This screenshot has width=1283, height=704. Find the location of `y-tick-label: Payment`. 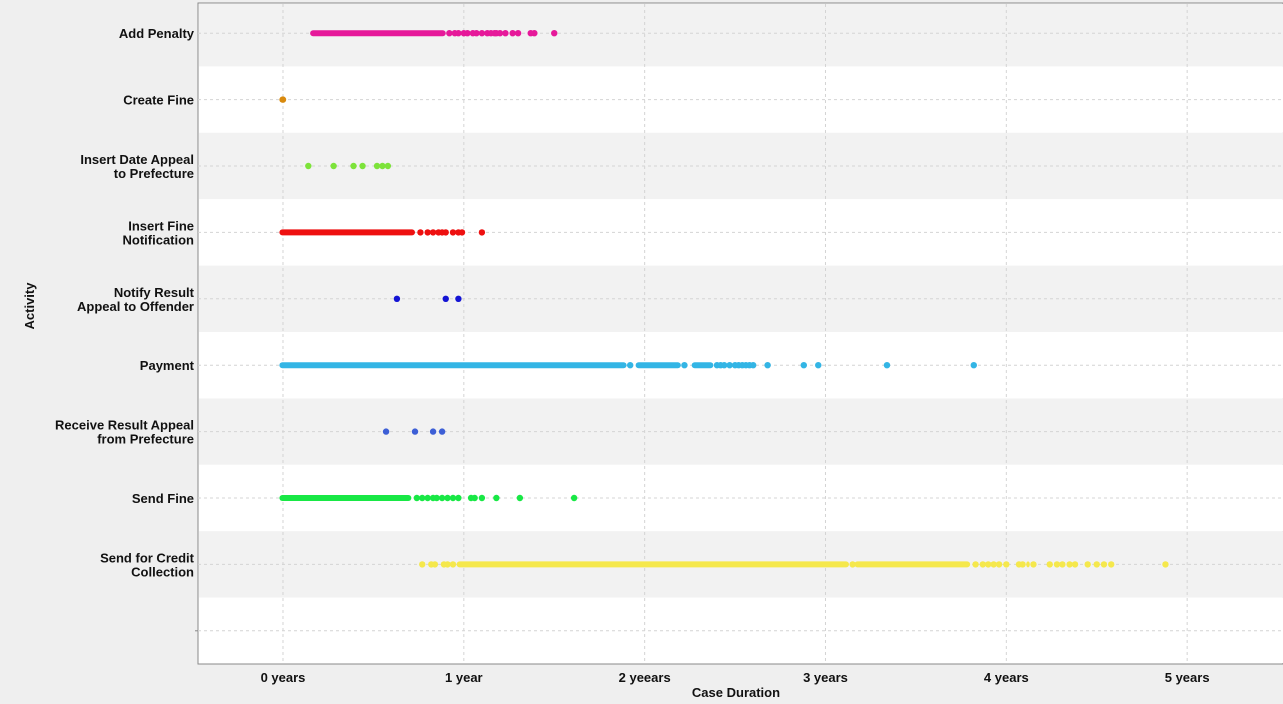

y-tick-label: Payment is located at coordinates (167, 365).